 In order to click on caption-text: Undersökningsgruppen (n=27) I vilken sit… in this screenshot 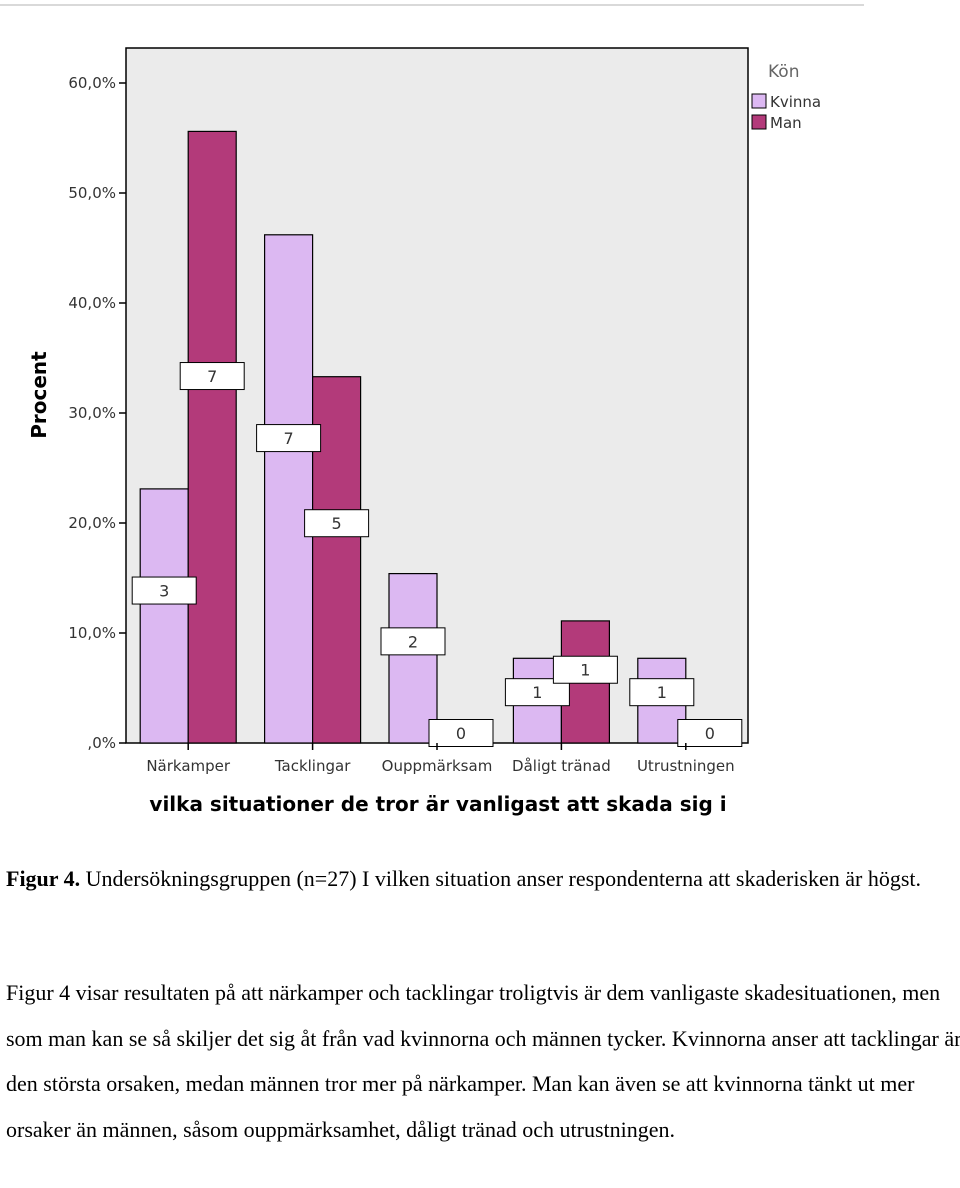, I will do `click(501, 878)`.